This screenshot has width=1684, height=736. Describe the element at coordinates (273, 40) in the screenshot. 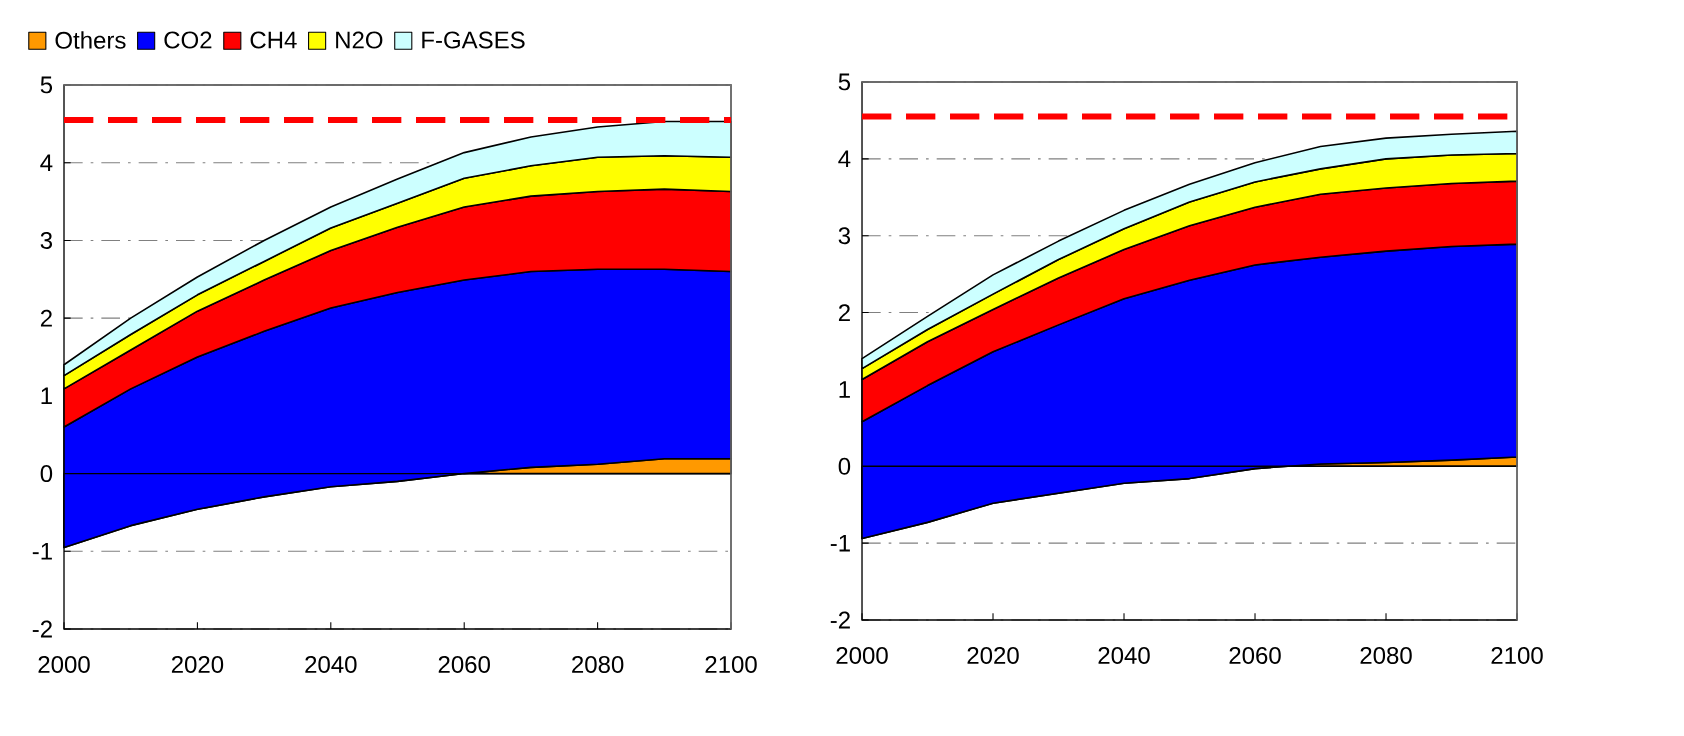

I see `legend-label: CH4` at that location.